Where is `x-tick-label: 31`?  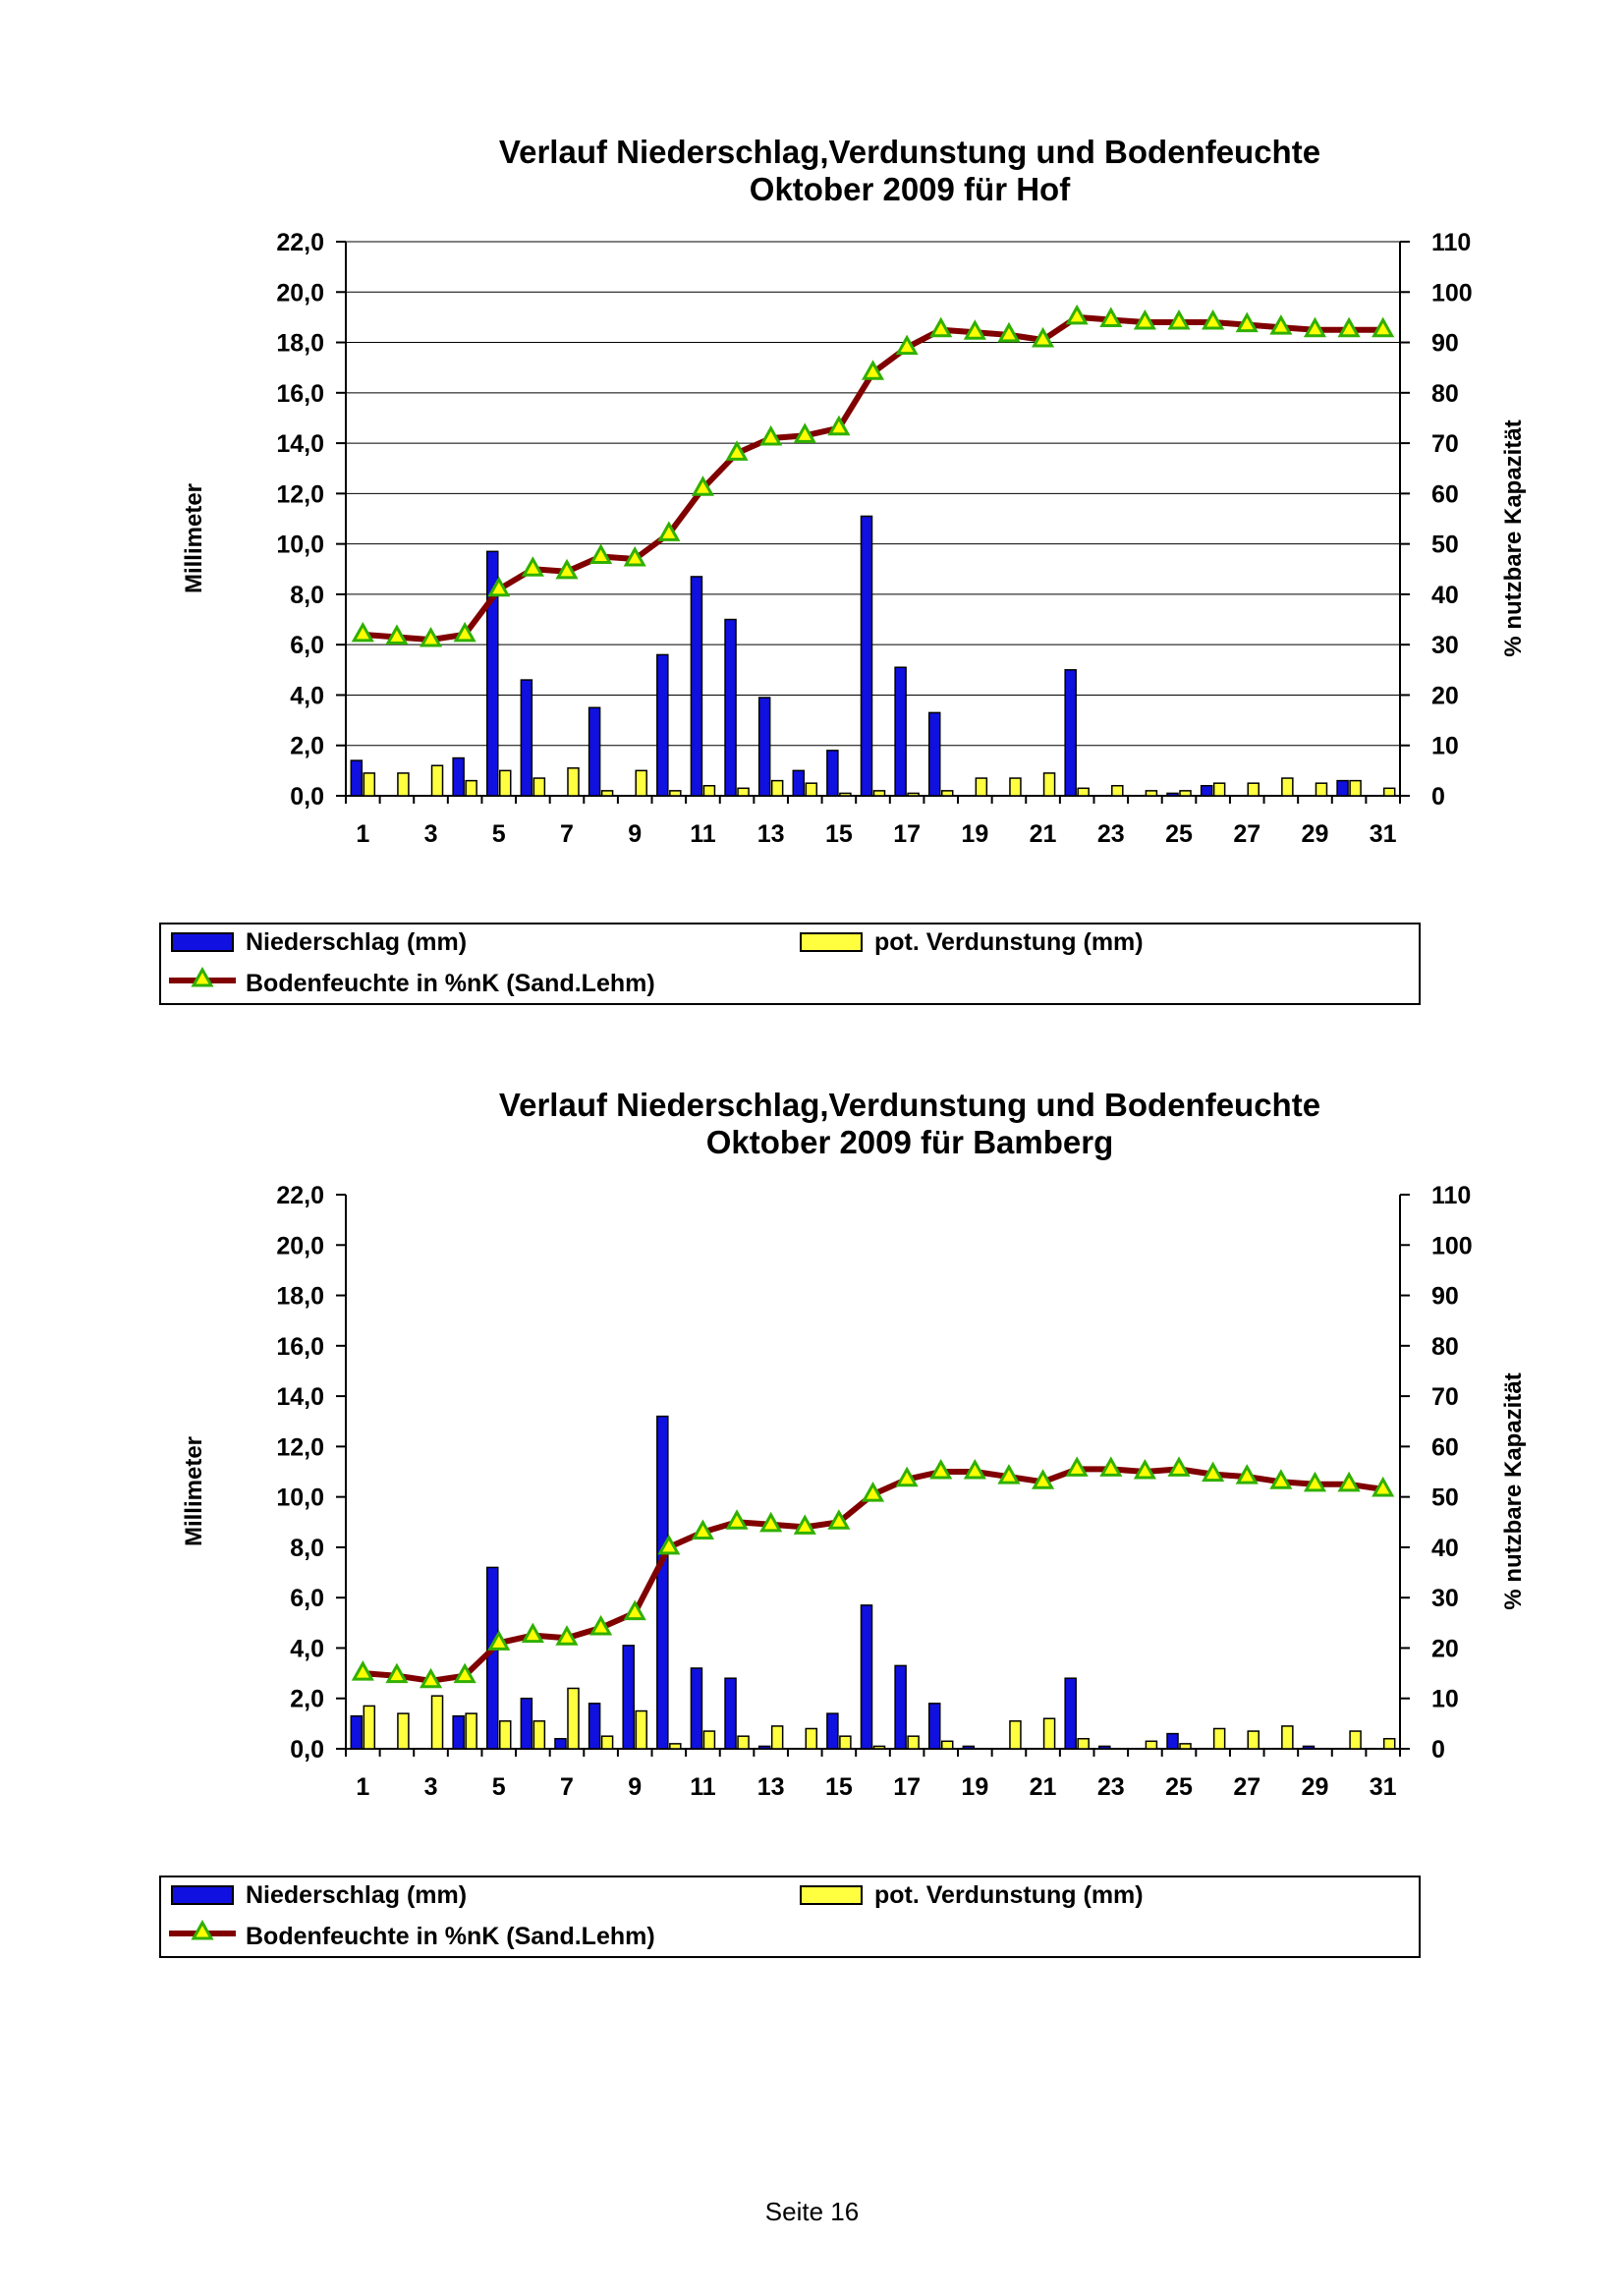
x-tick-label: 31 is located at coordinates (1383, 834).